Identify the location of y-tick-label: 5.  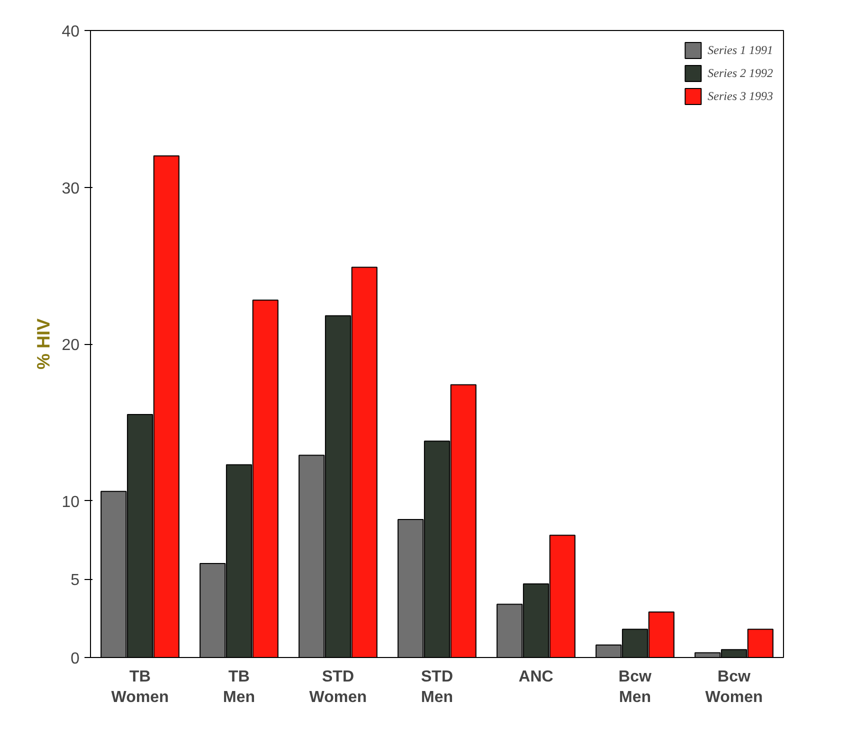
(75, 581).